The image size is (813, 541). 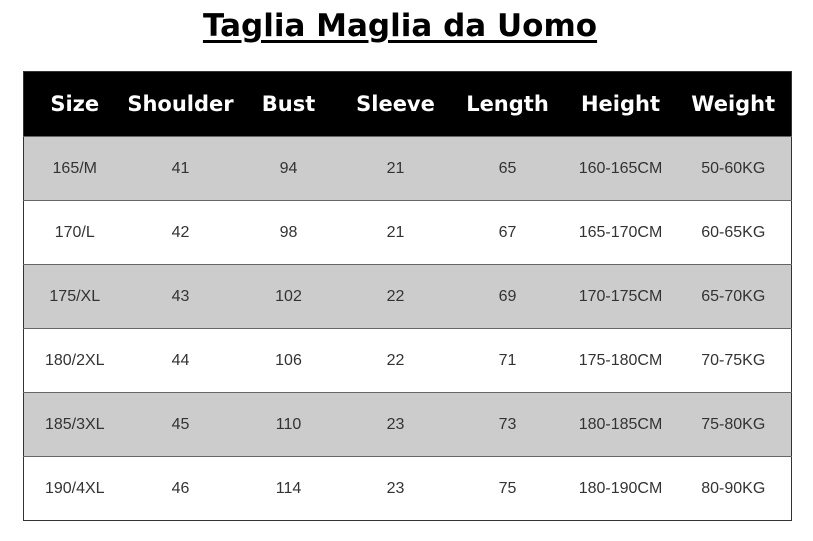 I want to click on table-row: 165/M 41 94 21 65 160-165CM 50-60KG, so click(x=407, y=168).